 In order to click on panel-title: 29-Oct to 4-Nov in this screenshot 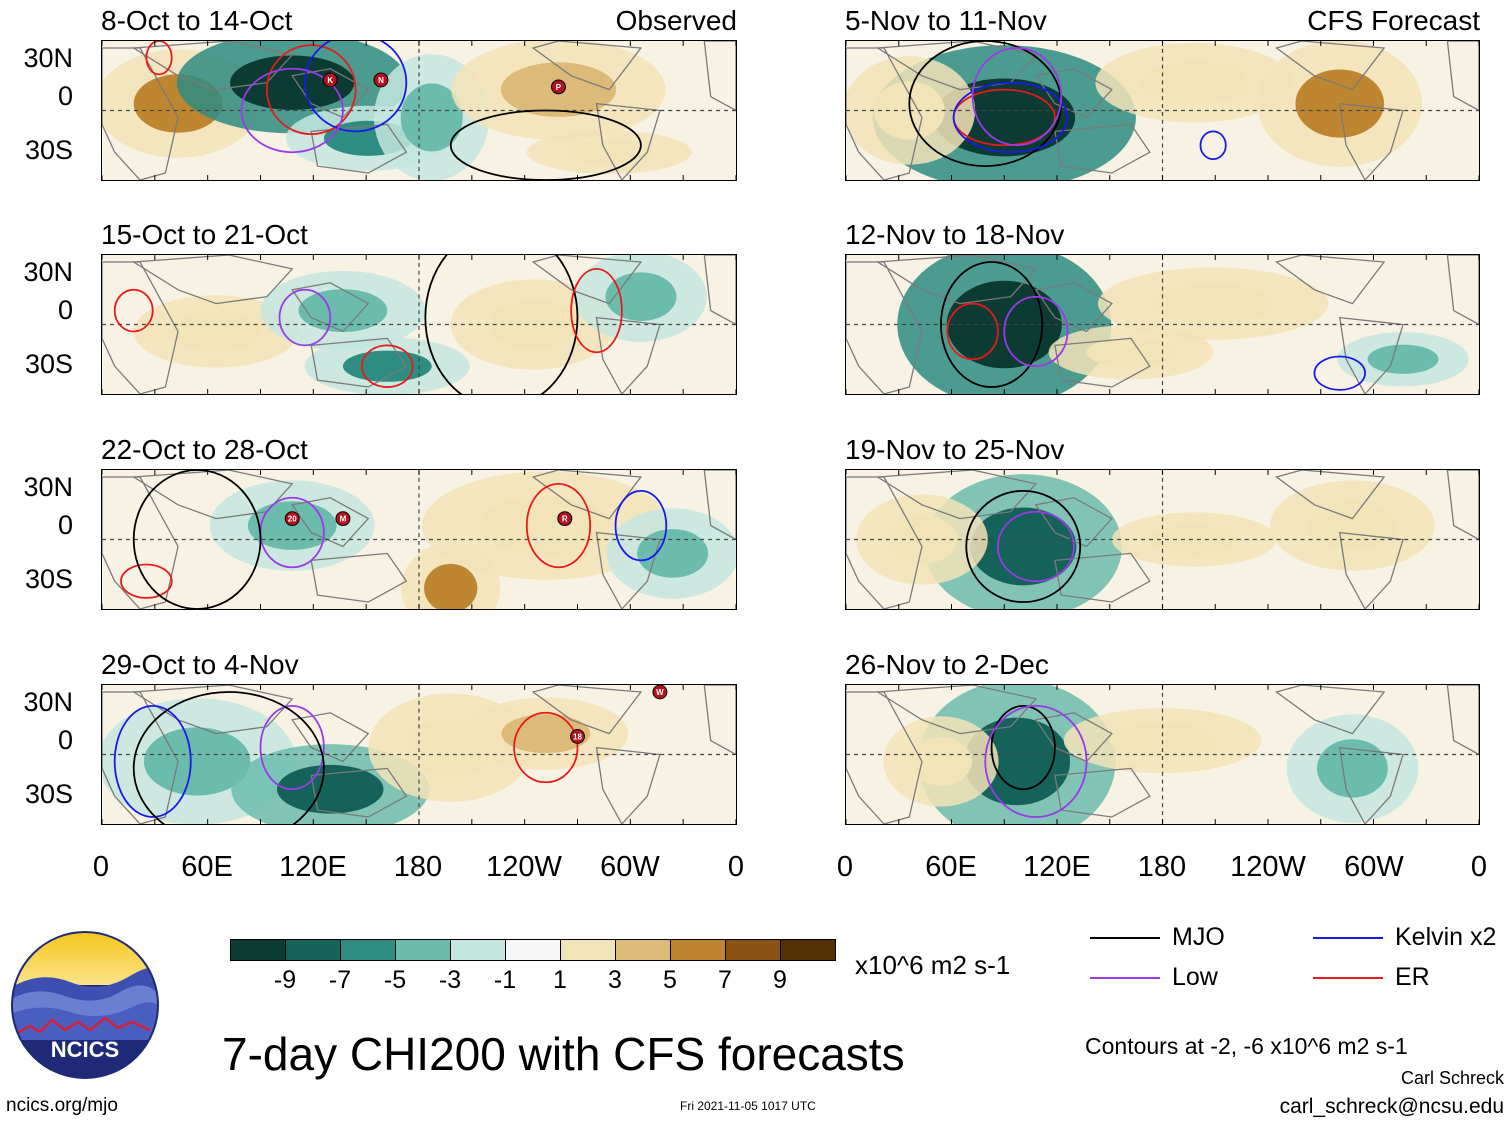, I will do `click(200, 664)`.